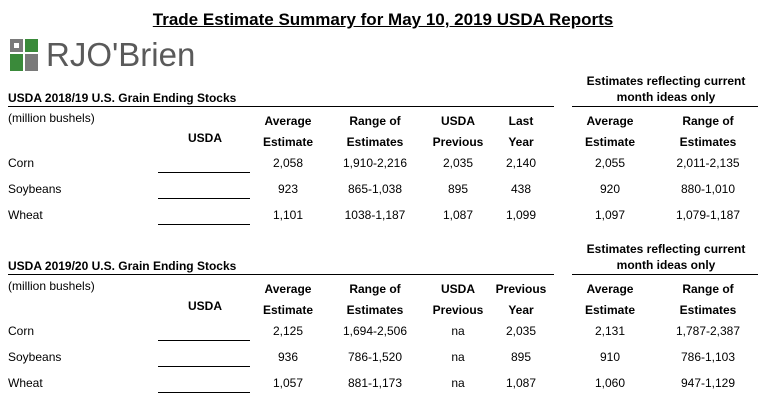  I want to click on range-estimates: 1038-1,187, so click(375, 215).